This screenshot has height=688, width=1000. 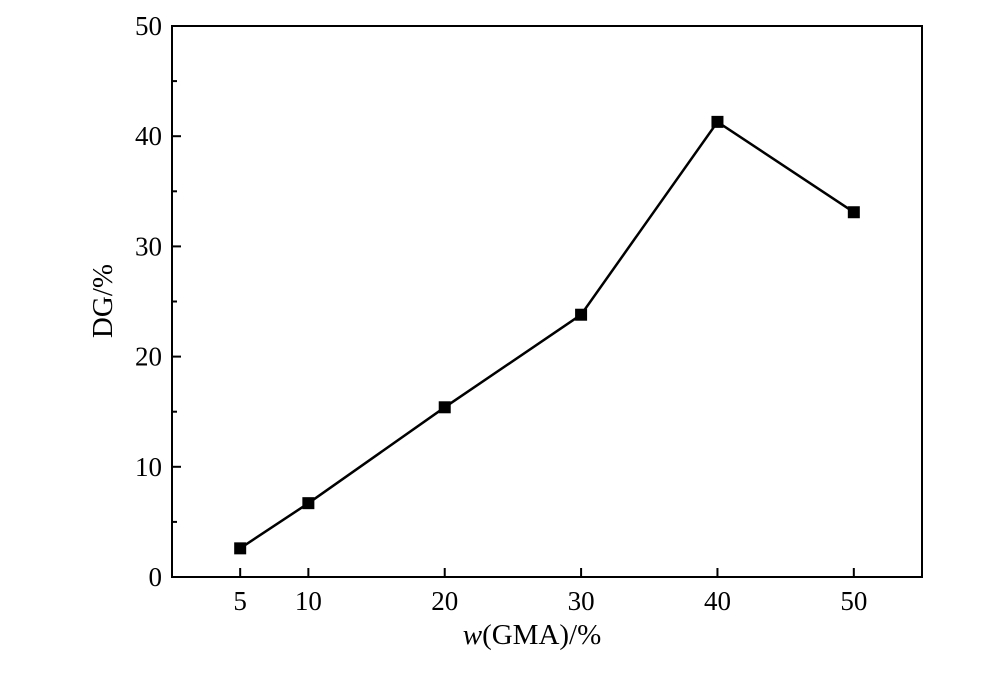 I want to click on y-tick-labels: 0 10 20 30 40 50, so click(x=148, y=301).